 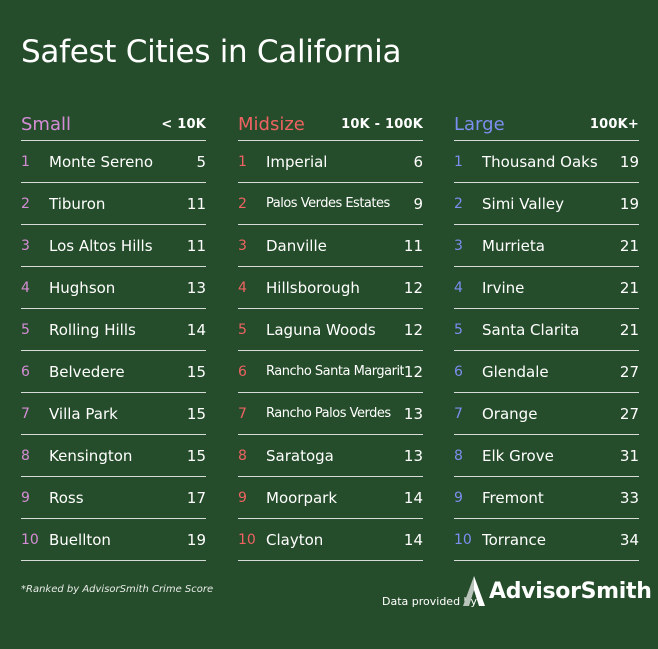 What do you see at coordinates (614, 124) in the screenshot?
I see `population-range: 100K+` at bounding box center [614, 124].